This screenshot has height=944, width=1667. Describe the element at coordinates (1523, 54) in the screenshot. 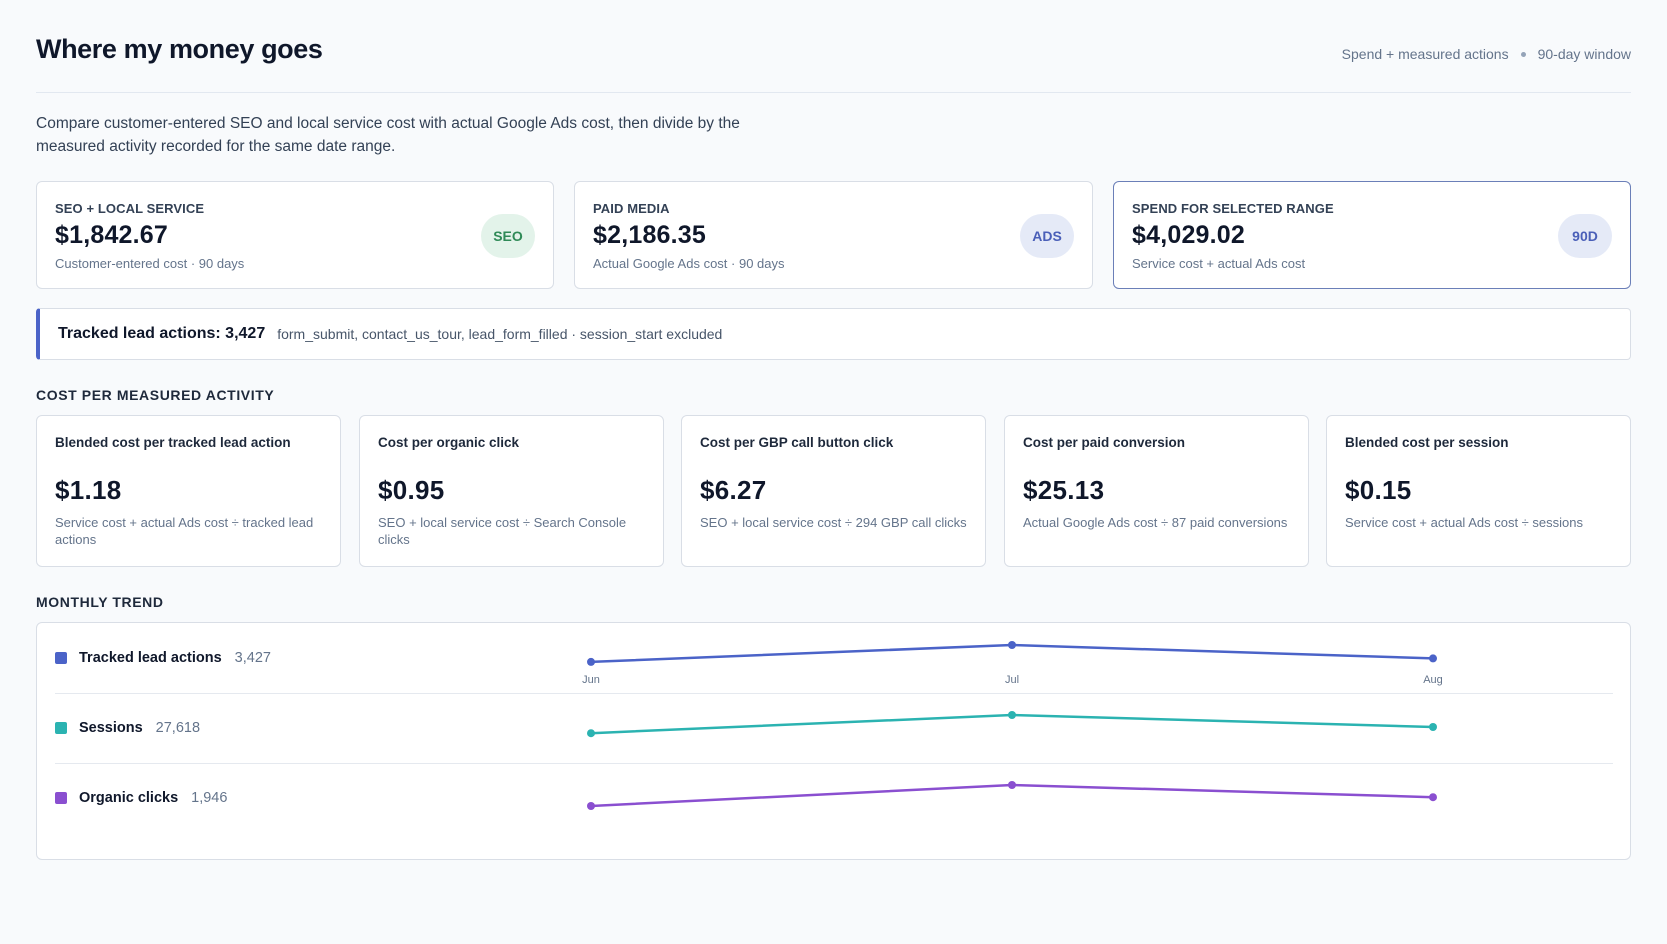

I see `meta-separator-dot` at that location.